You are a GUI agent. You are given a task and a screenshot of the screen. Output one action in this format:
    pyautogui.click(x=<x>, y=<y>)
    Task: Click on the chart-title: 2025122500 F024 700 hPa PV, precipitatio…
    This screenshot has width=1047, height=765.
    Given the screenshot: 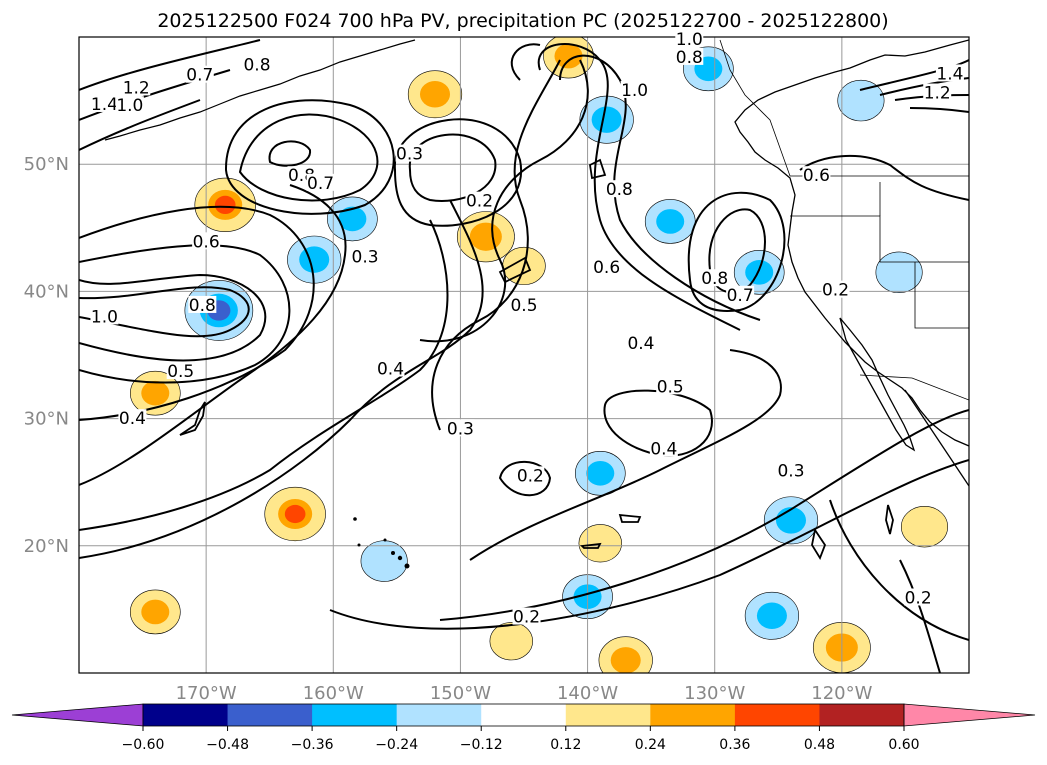 What is the action you would take?
    pyautogui.click(x=522, y=21)
    